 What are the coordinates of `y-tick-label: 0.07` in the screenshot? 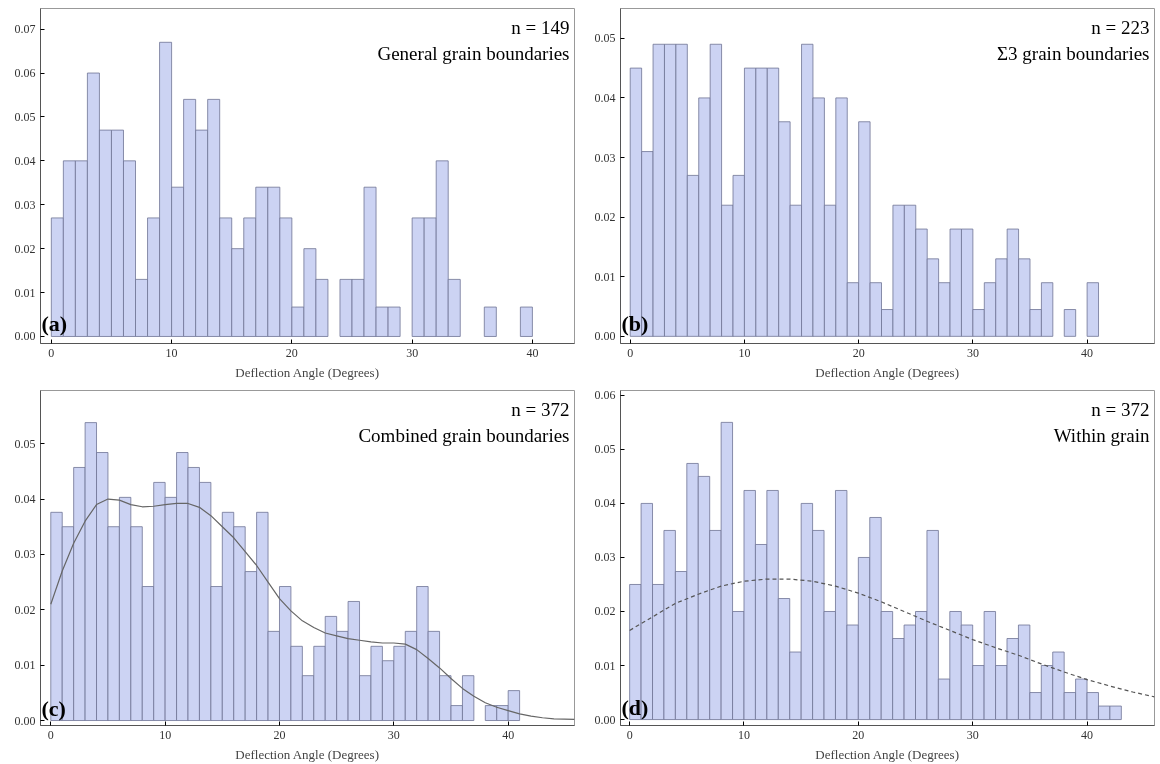 It's located at (25, 29).